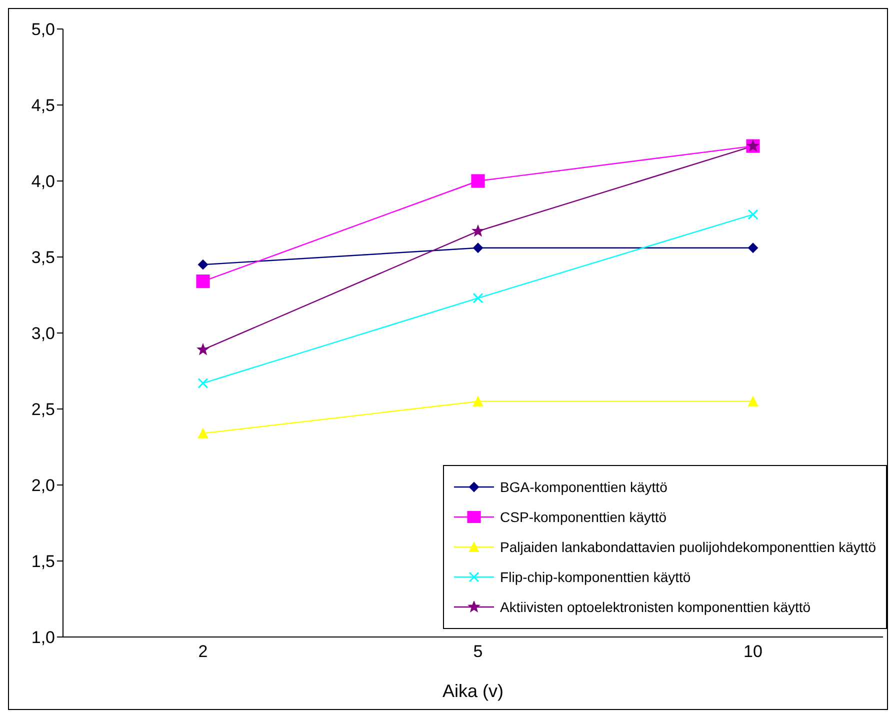 The height and width of the screenshot is (718, 894). Describe the element at coordinates (43, 30) in the screenshot. I see `y-tick-label: 5,0` at that location.